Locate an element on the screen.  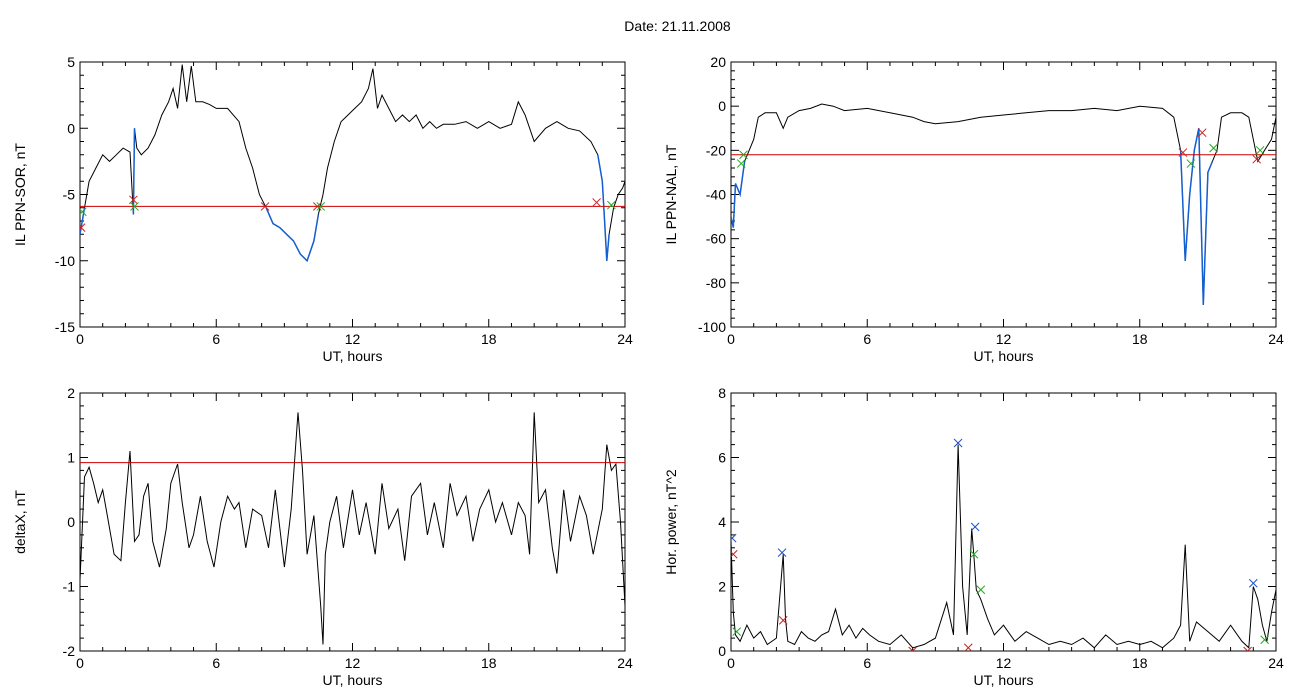
y-tick-label: -5 is located at coordinates (69, 195).